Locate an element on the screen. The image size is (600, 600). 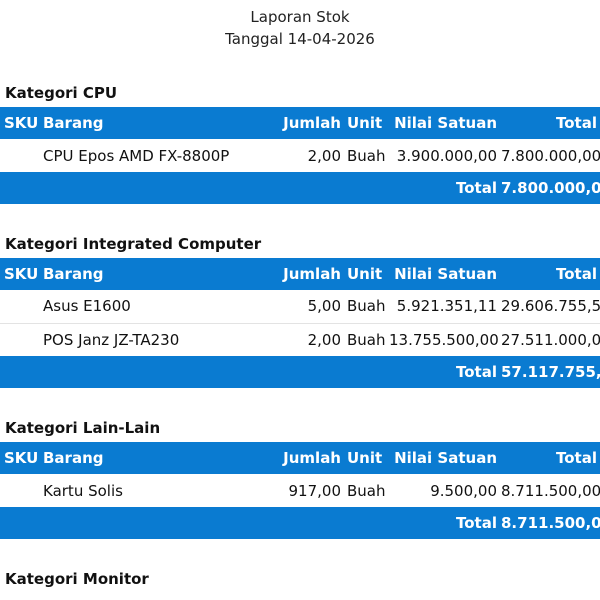
cell-barang: POS Janz JZ-TA230 is located at coordinates (111, 339).